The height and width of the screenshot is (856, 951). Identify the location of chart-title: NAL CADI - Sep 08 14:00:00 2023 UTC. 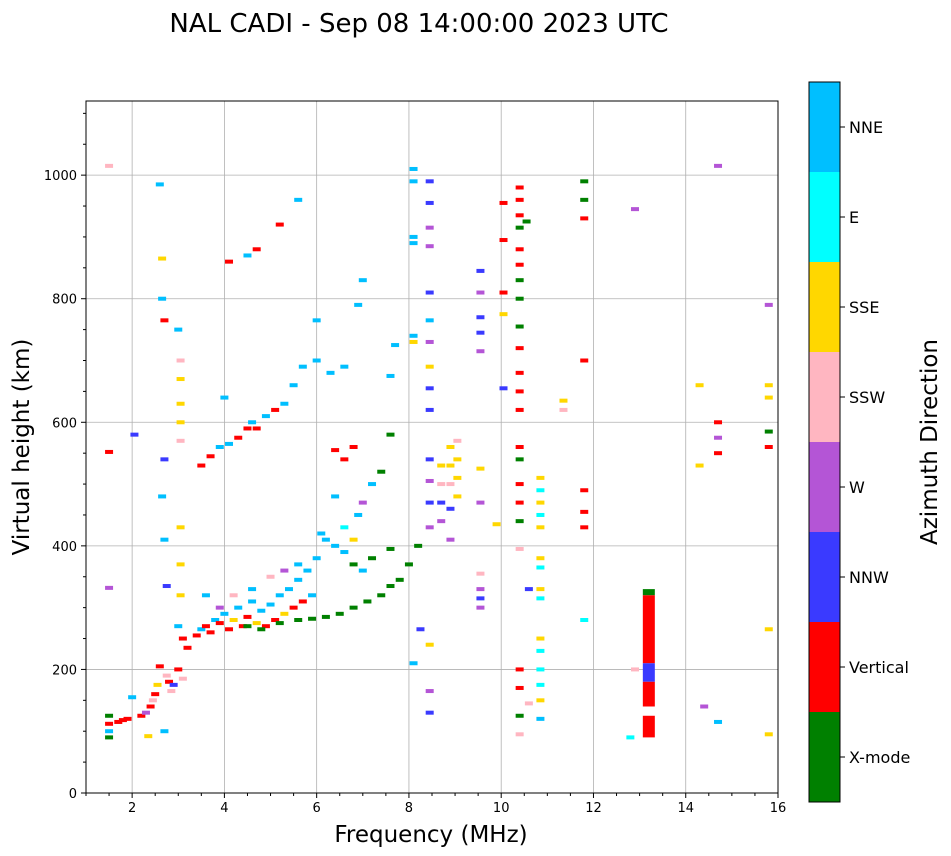
(418, 24).